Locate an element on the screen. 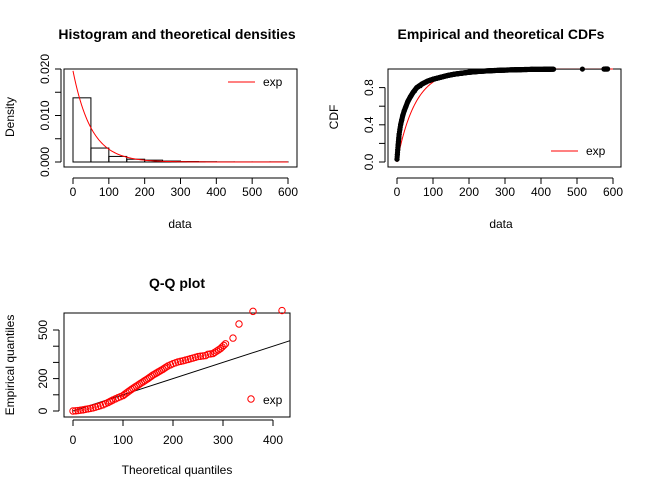 The image size is (647, 496). chart-title: Q-Q plot is located at coordinates (177, 283).